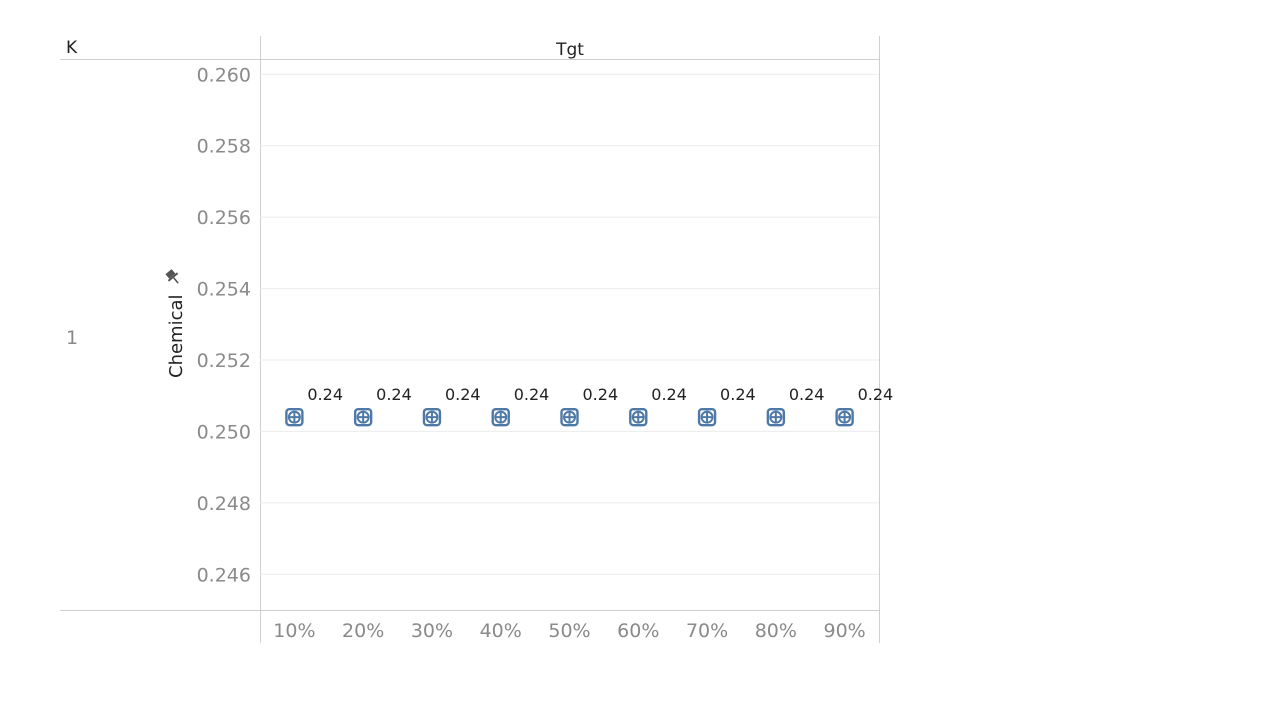 The height and width of the screenshot is (720, 1280). What do you see at coordinates (363, 631) in the screenshot?
I see `x-tick-label: 20%` at bounding box center [363, 631].